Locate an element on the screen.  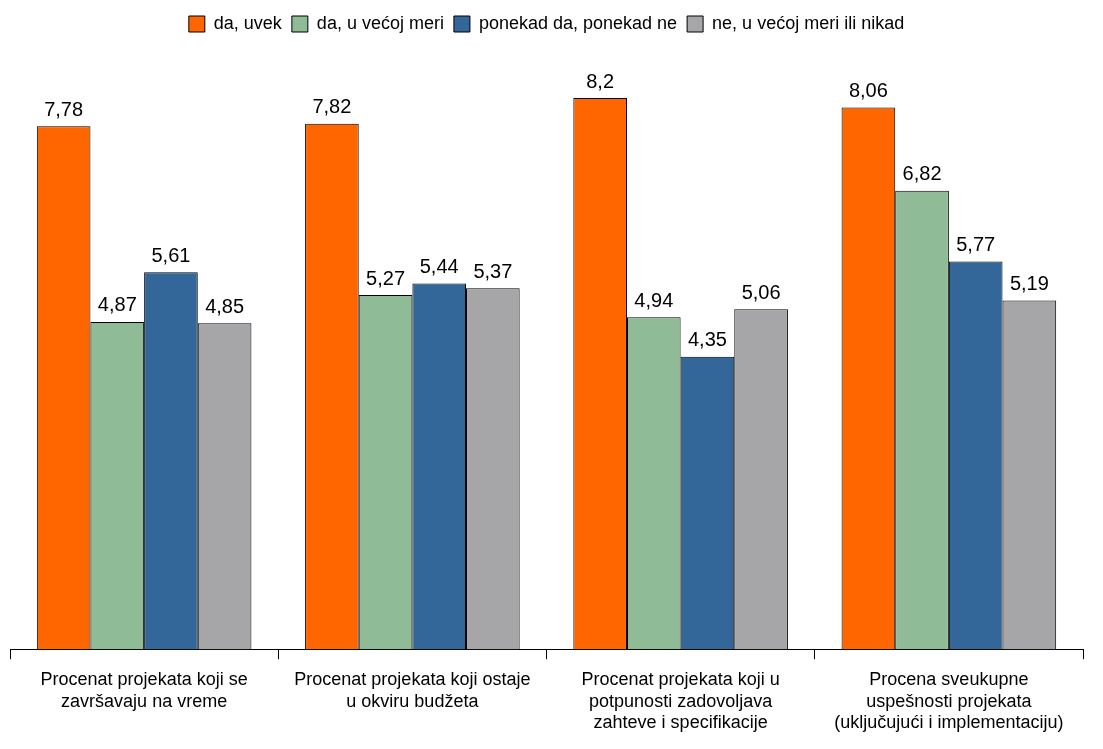
legend-label: ne, u većoj meri ili nikad is located at coordinates (808, 22).